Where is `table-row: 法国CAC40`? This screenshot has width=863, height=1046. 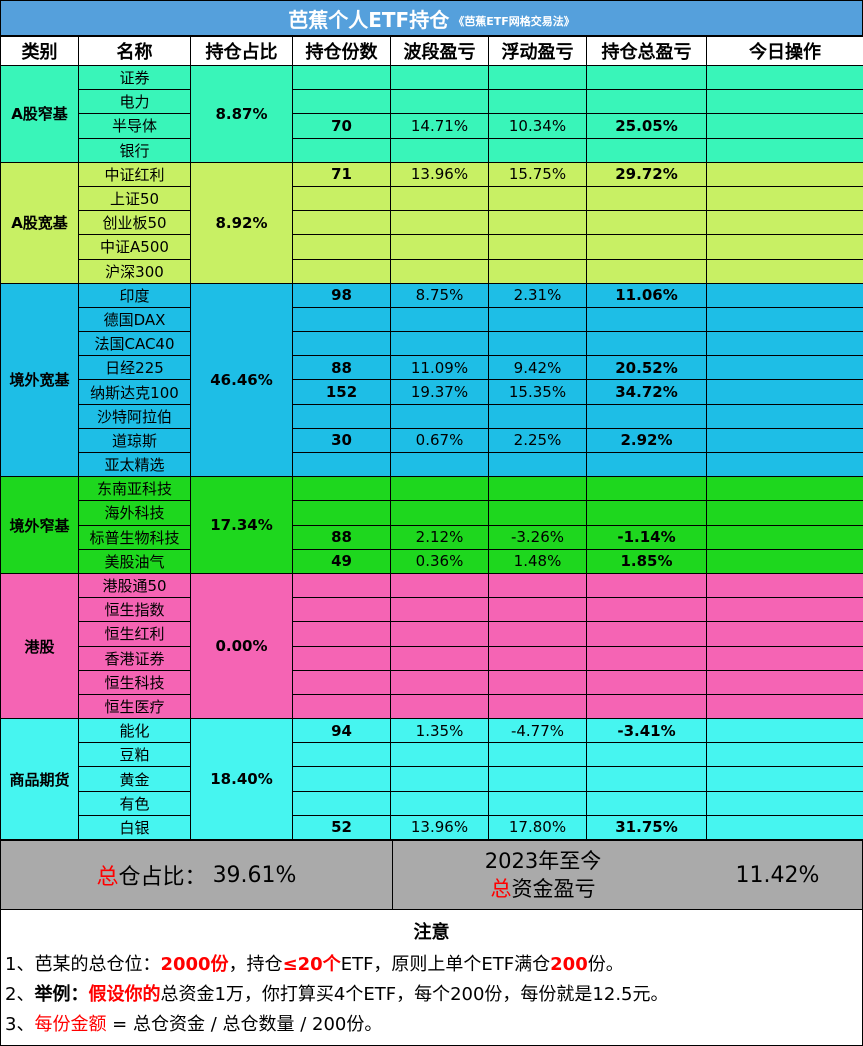 table-row: 法国CAC40 is located at coordinates (432, 344).